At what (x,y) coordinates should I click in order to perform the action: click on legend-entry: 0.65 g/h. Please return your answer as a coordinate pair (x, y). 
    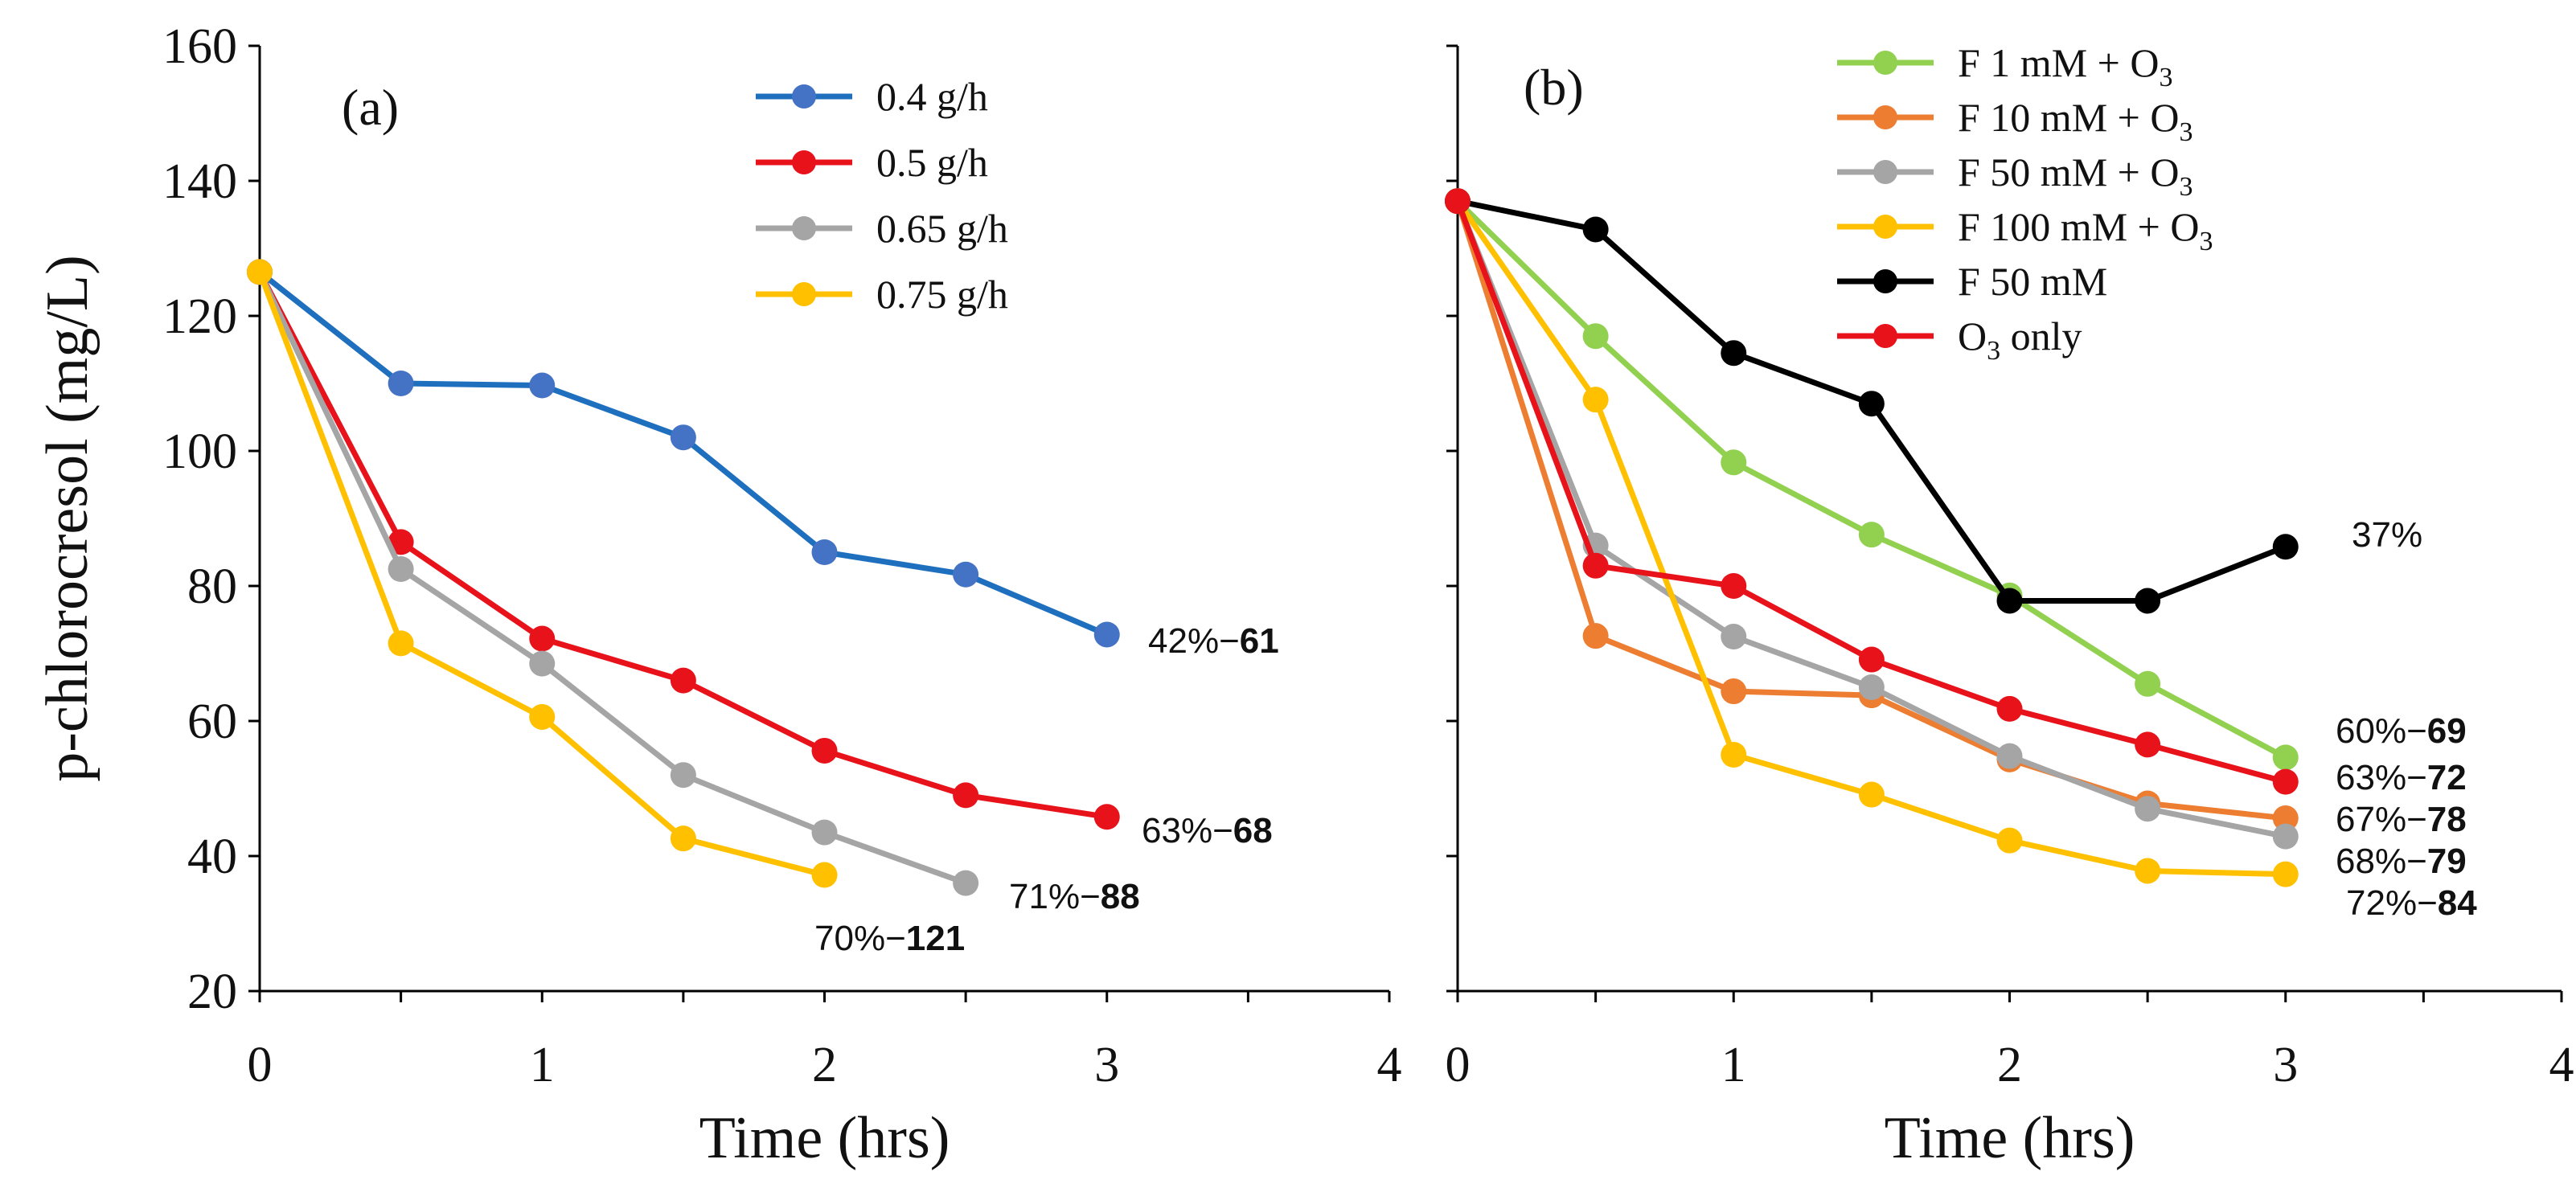
    Looking at the image, I should click on (942, 228).